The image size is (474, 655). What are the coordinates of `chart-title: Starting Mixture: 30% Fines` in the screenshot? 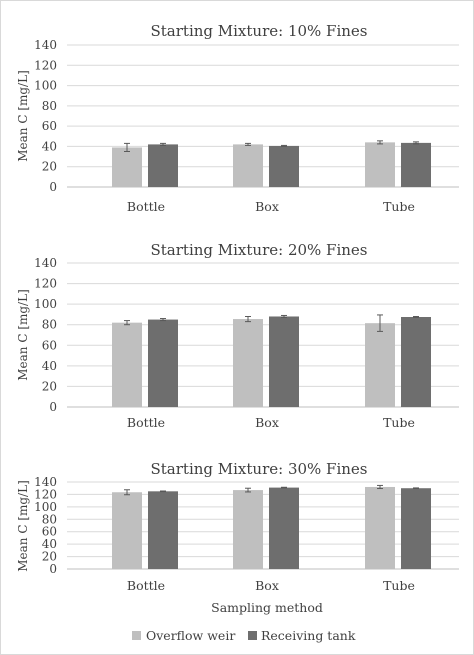 It's located at (259, 469).